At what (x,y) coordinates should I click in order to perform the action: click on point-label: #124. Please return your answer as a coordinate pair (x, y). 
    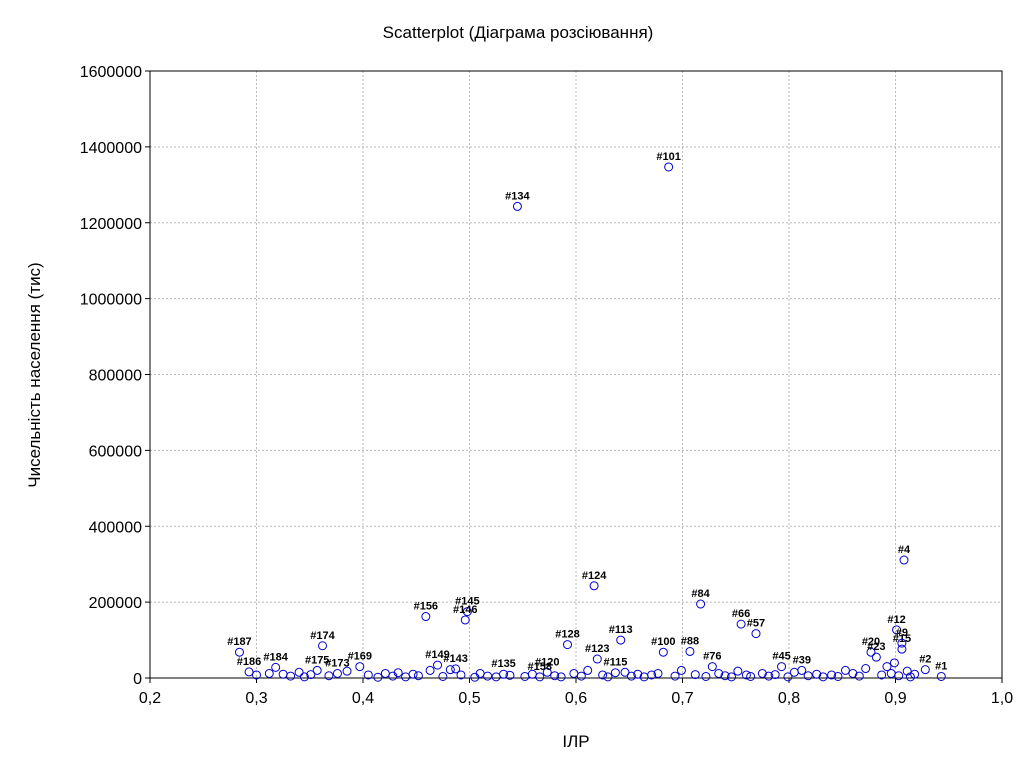
    Looking at the image, I should click on (594, 576).